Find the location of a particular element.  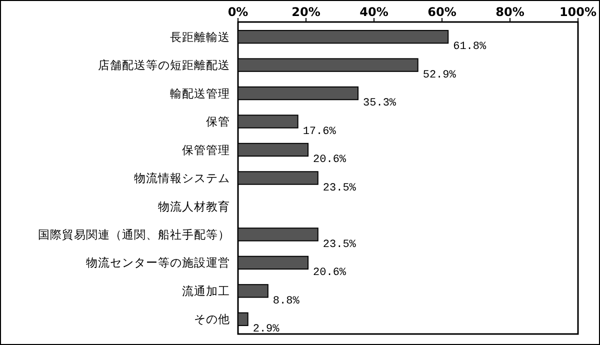

data-label: 8.8% is located at coordinates (286, 301).